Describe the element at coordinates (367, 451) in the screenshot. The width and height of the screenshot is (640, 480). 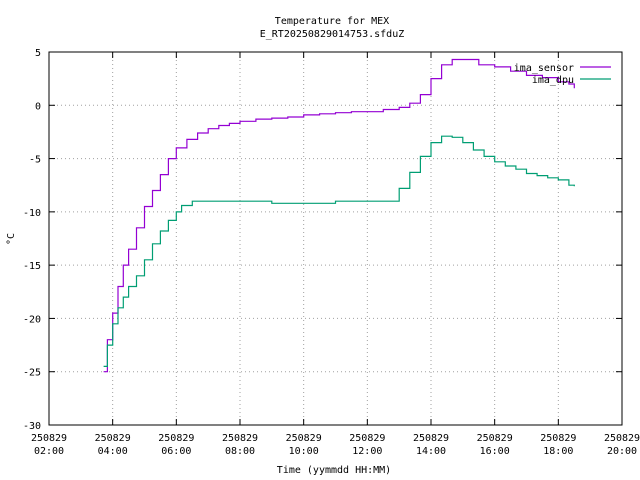
I see `x-tick-label-time: 12:00` at that location.